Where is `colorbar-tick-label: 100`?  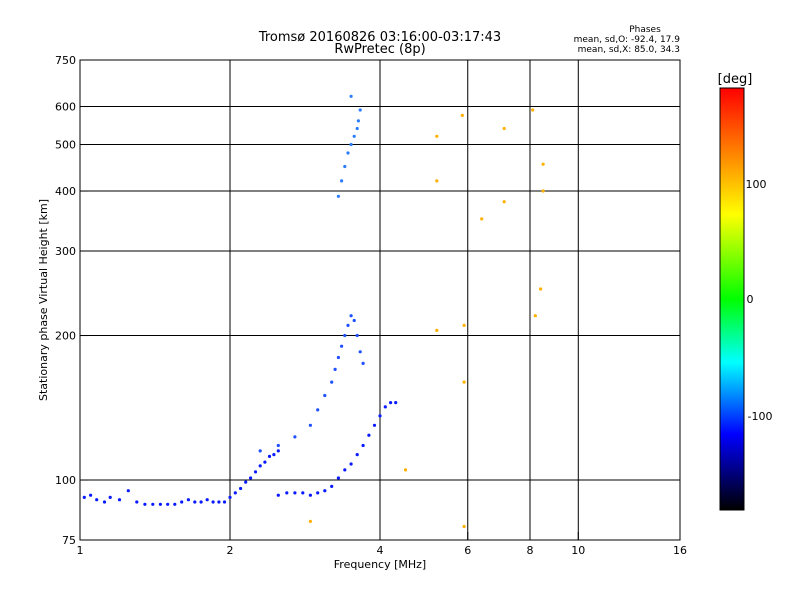 colorbar-tick-label: 100 is located at coordinates (756, 184).